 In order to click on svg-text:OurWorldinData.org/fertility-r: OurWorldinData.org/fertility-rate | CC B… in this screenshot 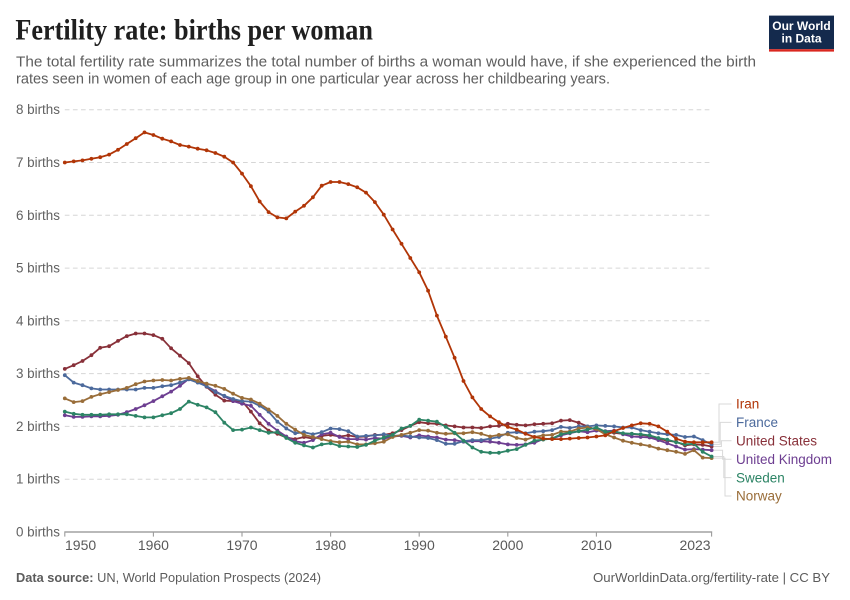, I will do `click(711, 577)`.